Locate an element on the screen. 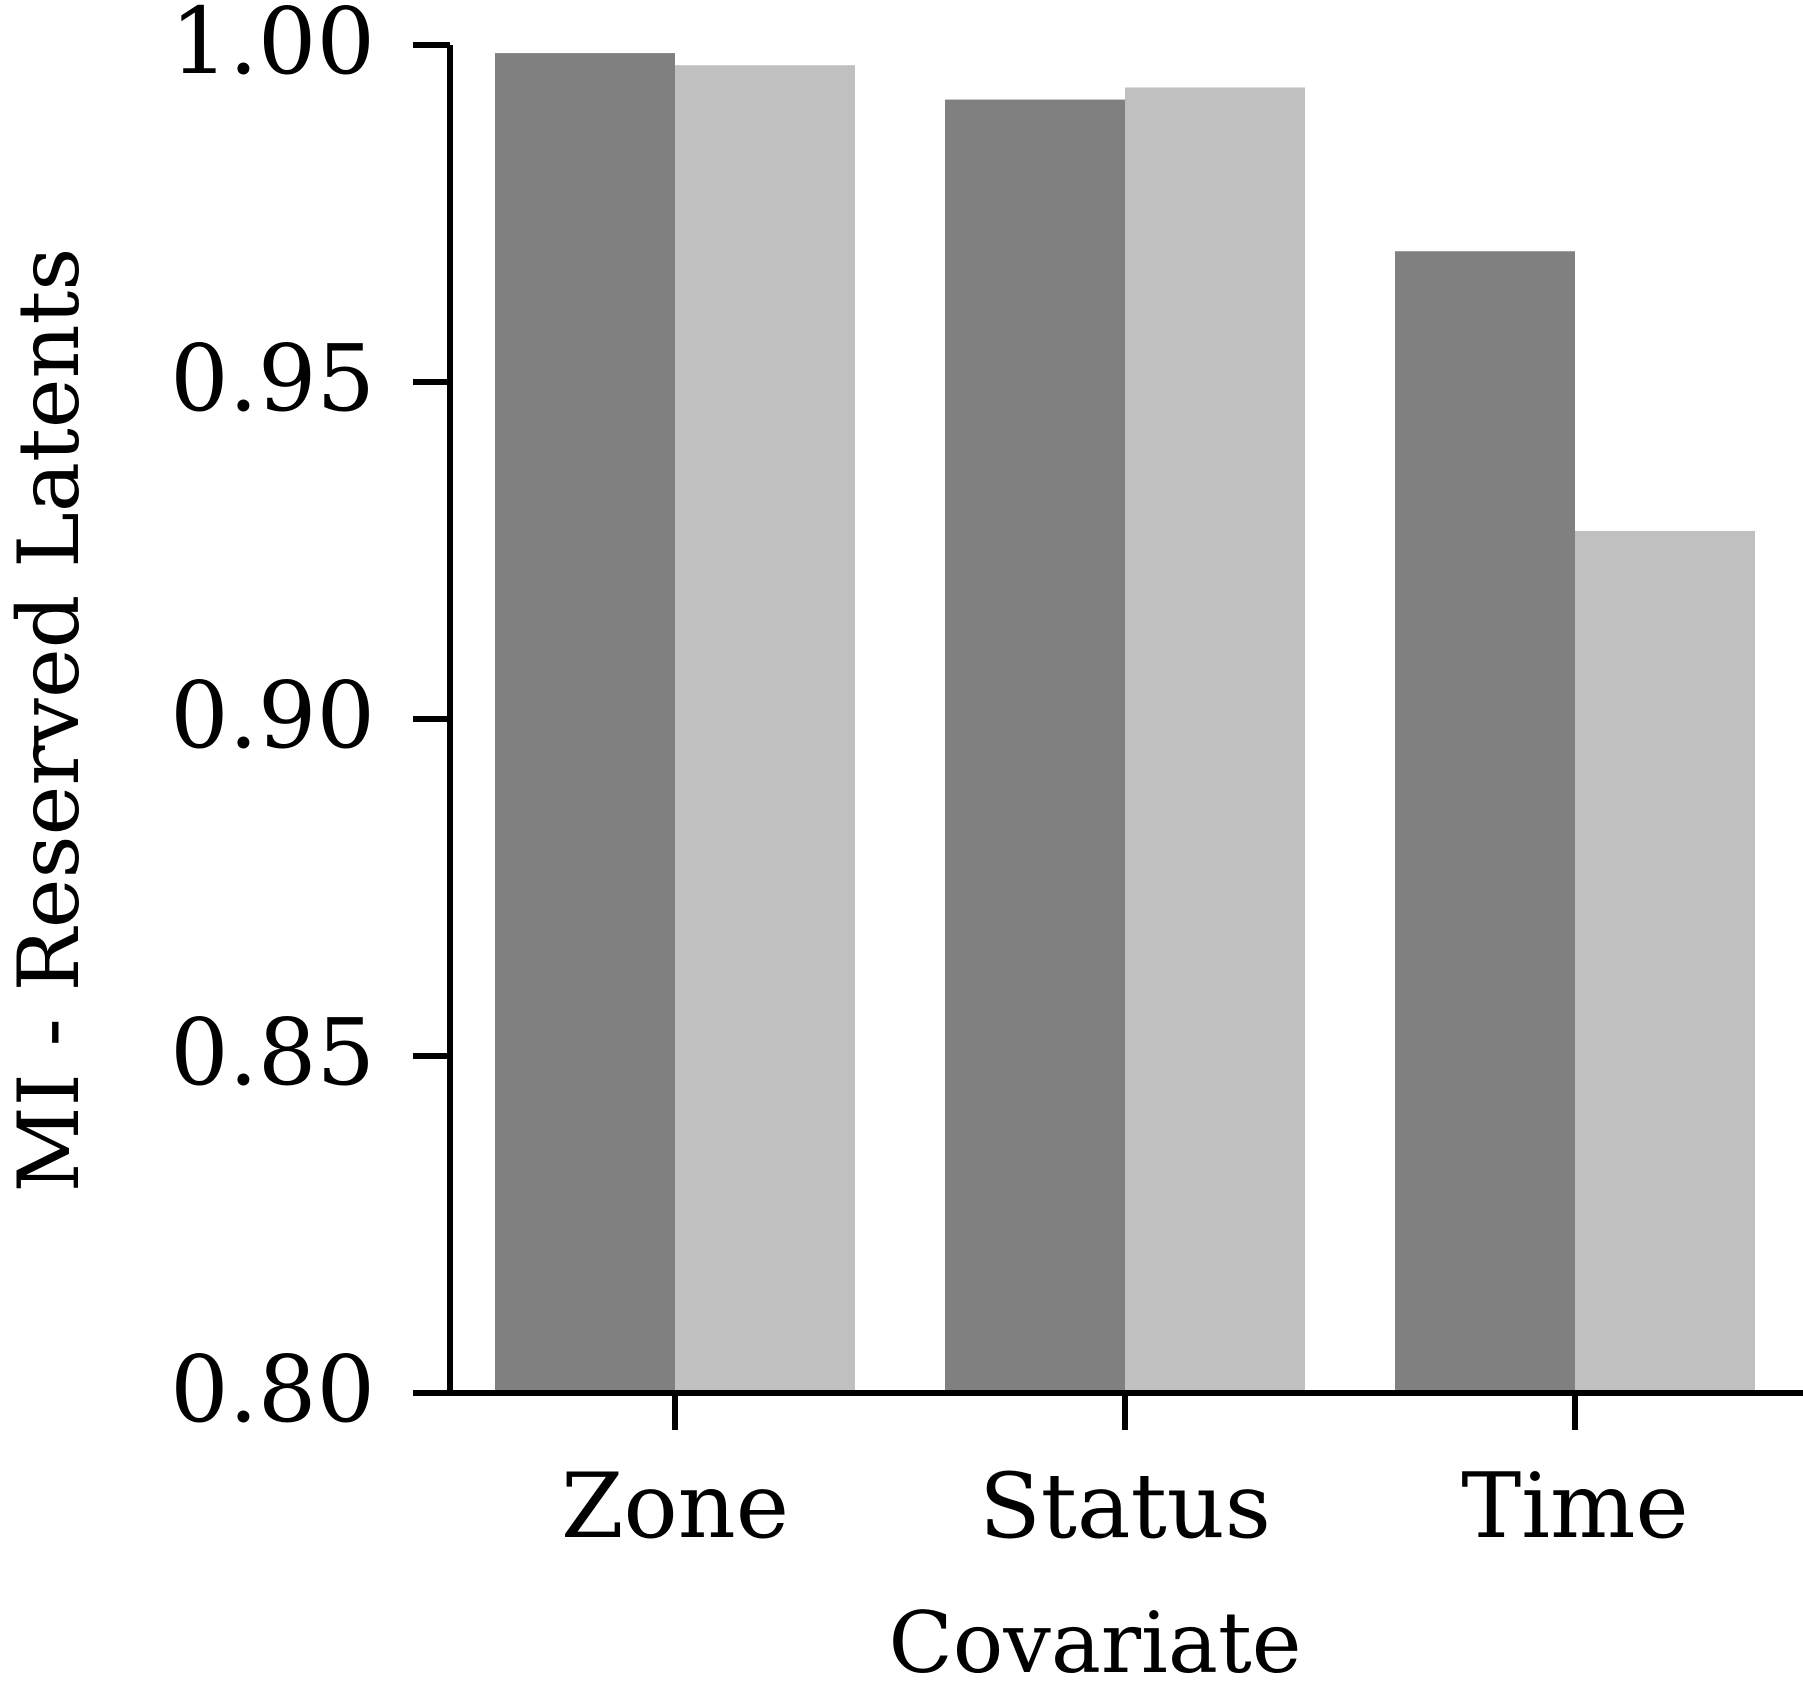 The image size is (1803, 1683). y-tick-label: 0.80 is located at coordinates (272, 1389).